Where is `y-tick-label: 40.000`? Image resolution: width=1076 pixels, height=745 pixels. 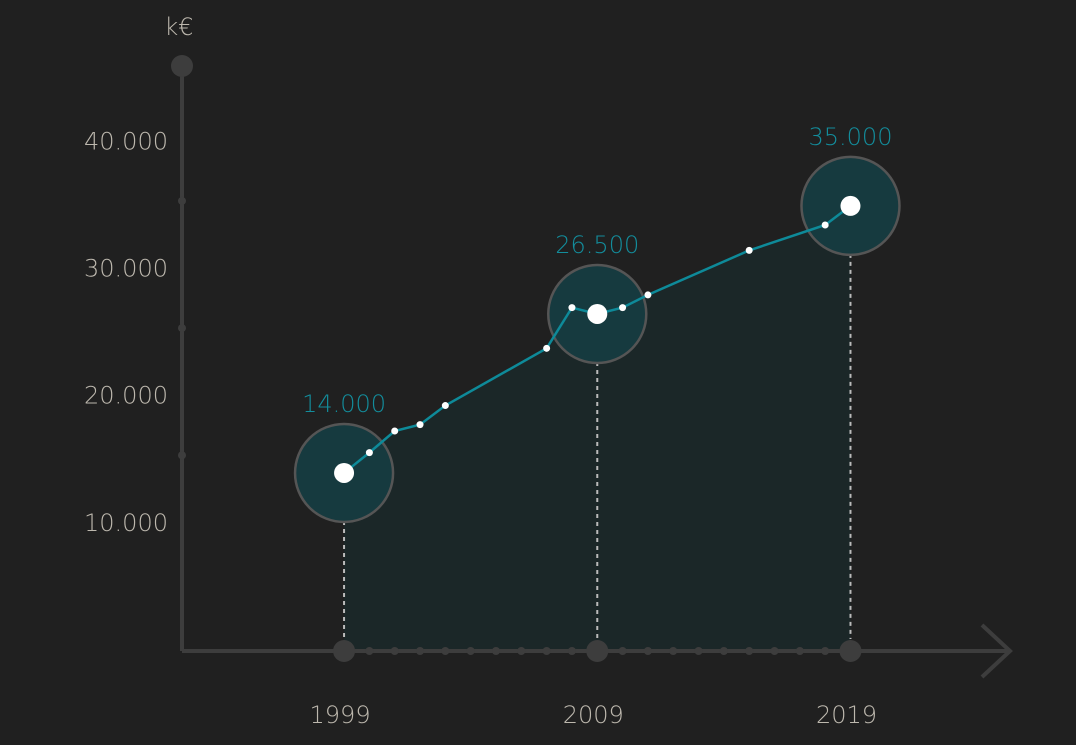
y-tick-label: 40.000 is located at coordinates (126, 141).